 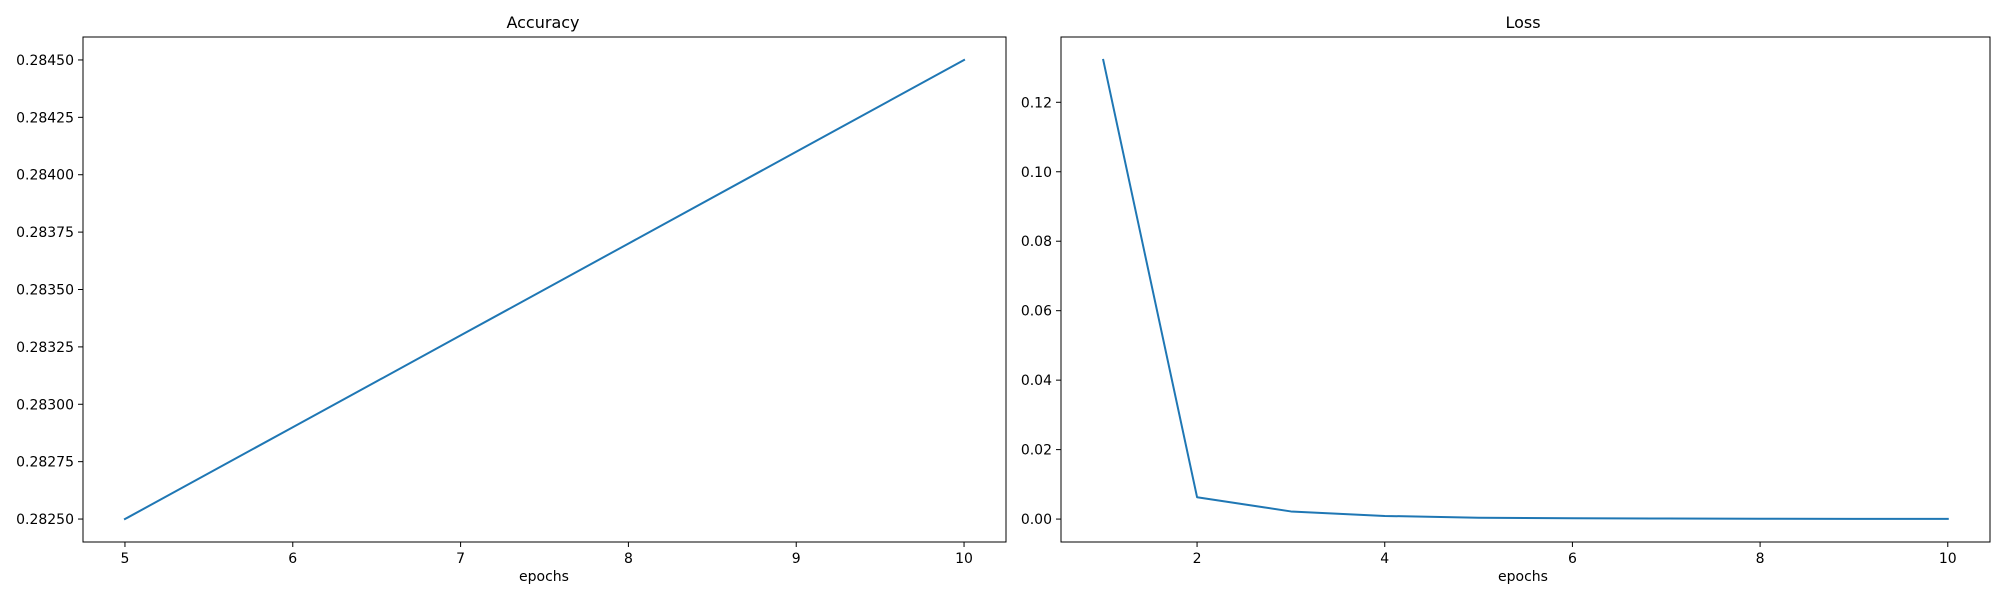 I want to click on loss-y-tick-label: 0.10, so click(x=1036, y=173).